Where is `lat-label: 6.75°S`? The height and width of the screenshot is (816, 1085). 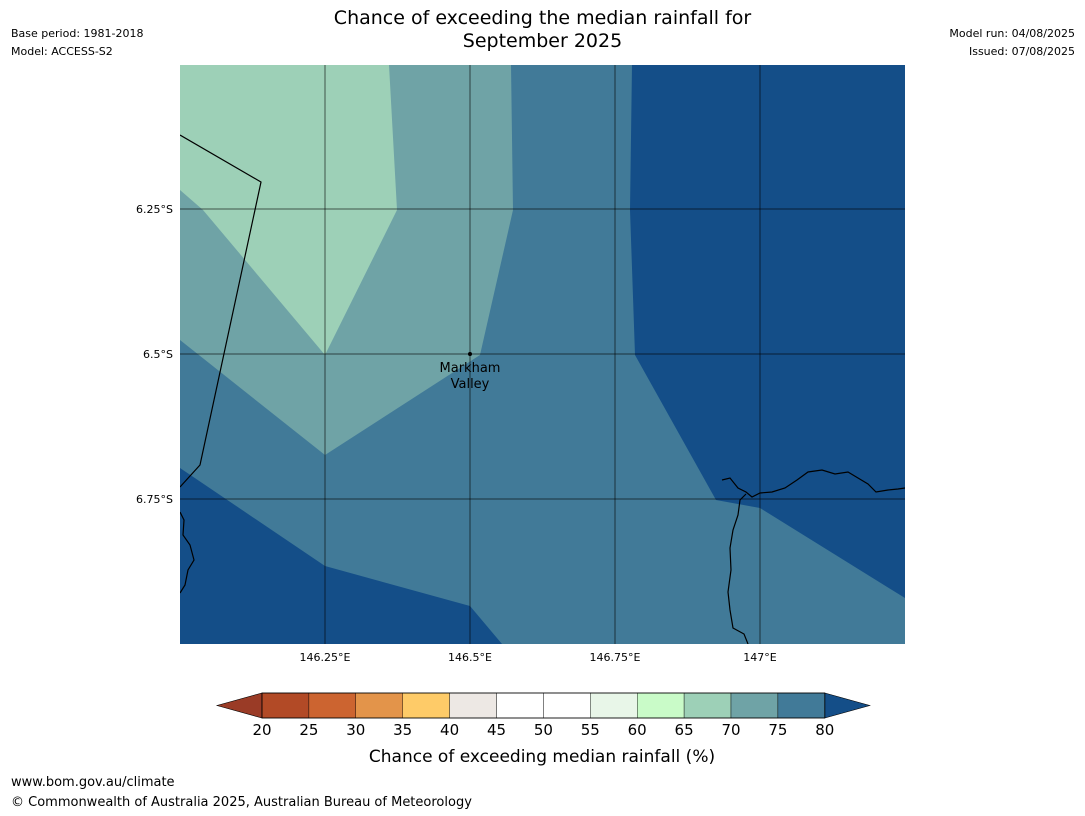
lat-label: 6.75°S is located at coordinates (154, 499).